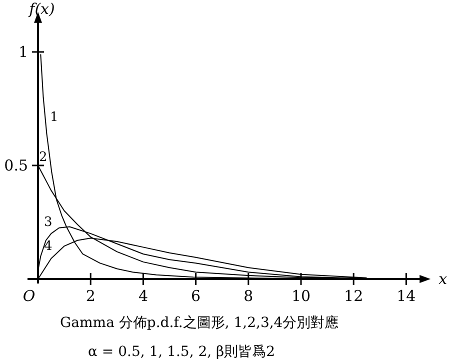 Image resolution: width=461 pixels, height=361 pixels. Describe the element at coordinates (48, 222) in the screenshot. I see `series-label: 3` at that location.